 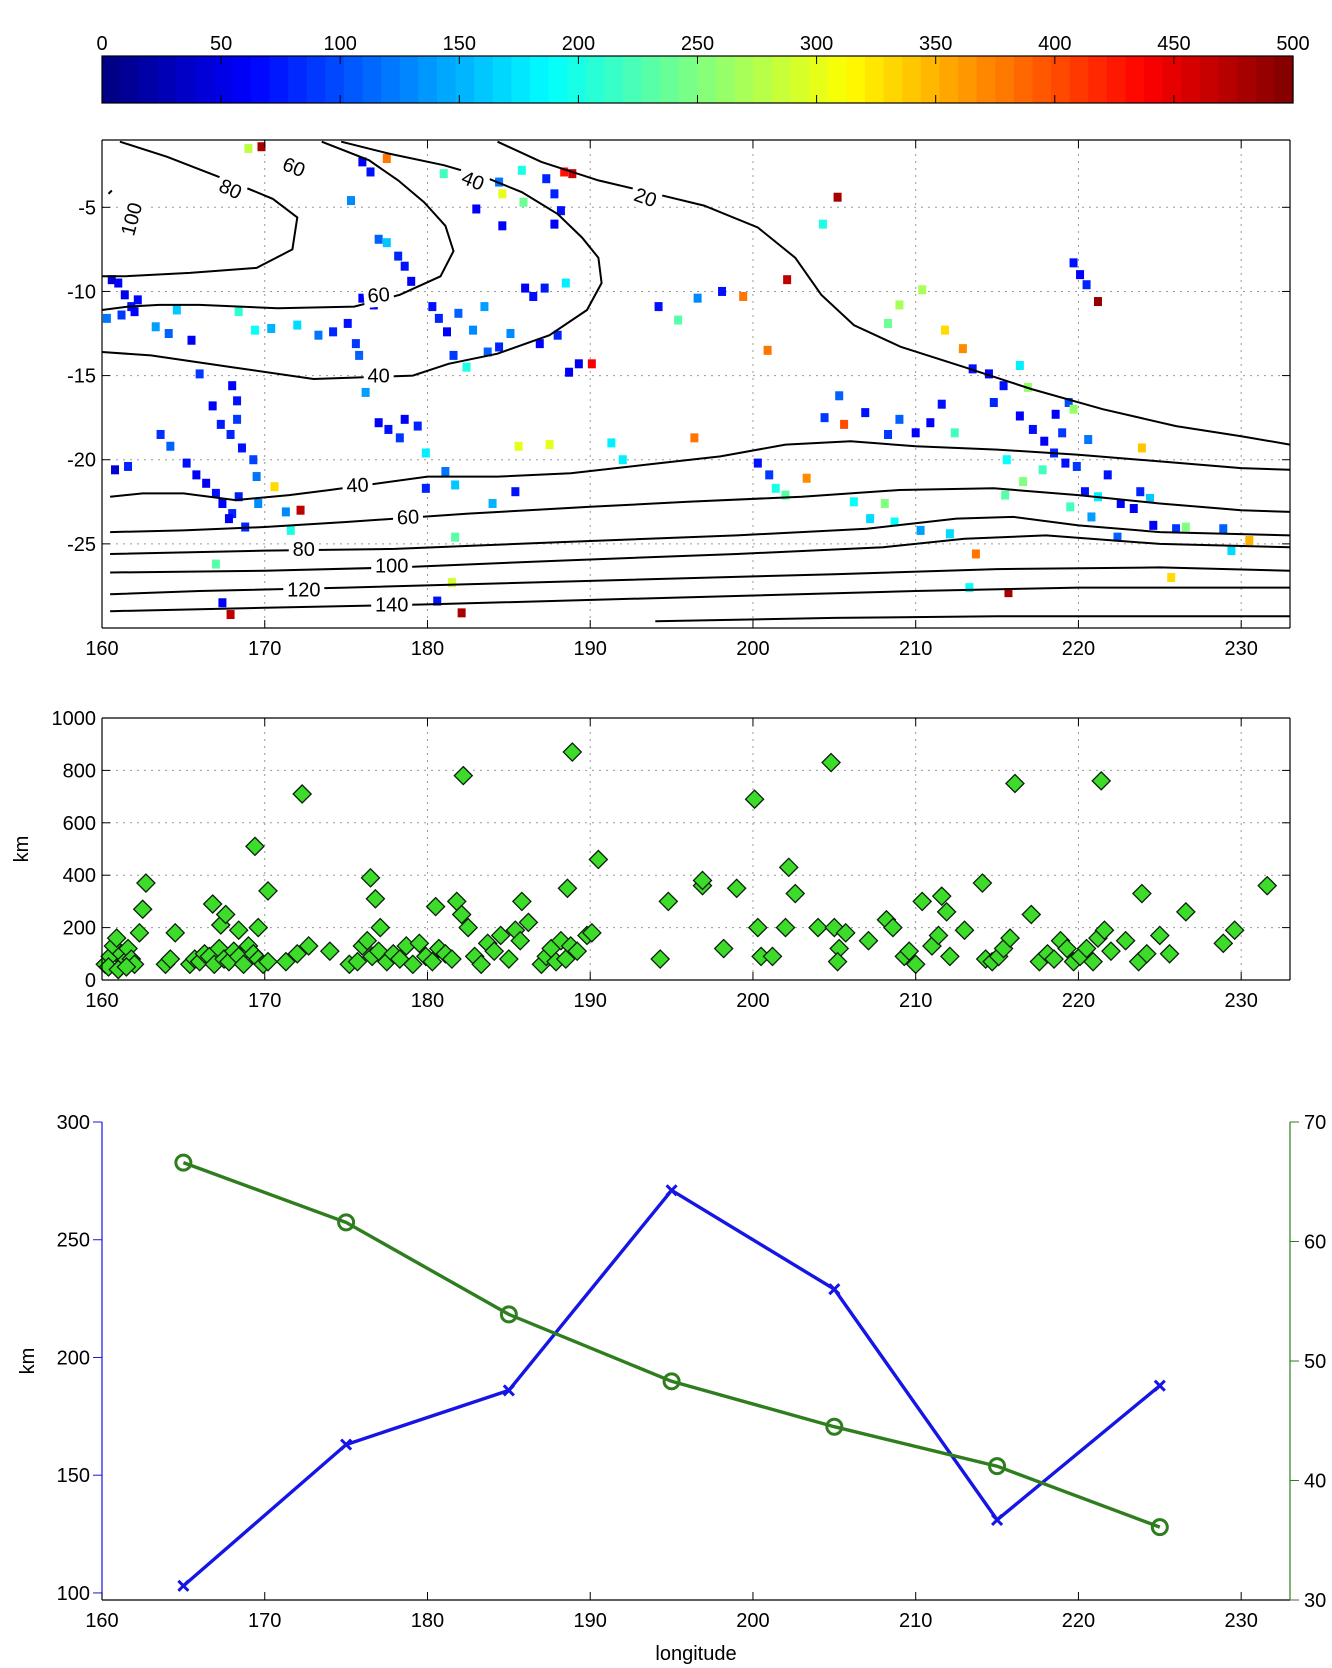 I want to click on x-tick-label: 180, so click(x=427, y=649).